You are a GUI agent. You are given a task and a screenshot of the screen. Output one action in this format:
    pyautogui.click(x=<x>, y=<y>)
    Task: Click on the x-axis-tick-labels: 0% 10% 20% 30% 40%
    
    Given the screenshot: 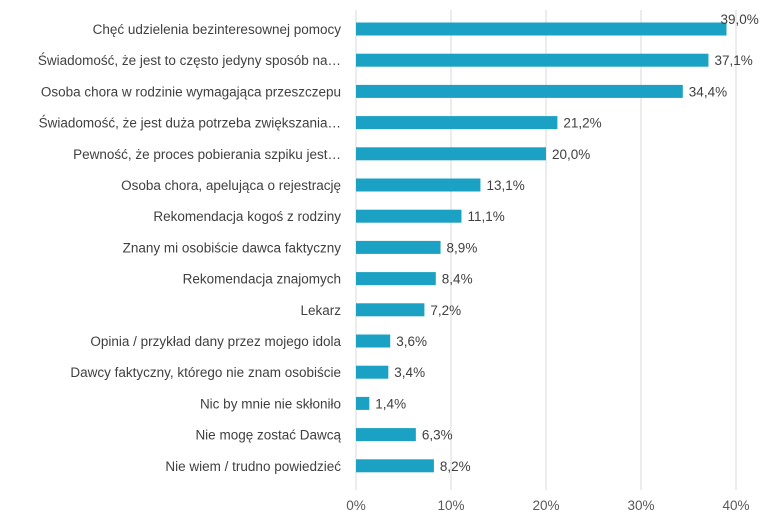 What is the action you would take?
    pyautogui.click(x=547, y=505)
    